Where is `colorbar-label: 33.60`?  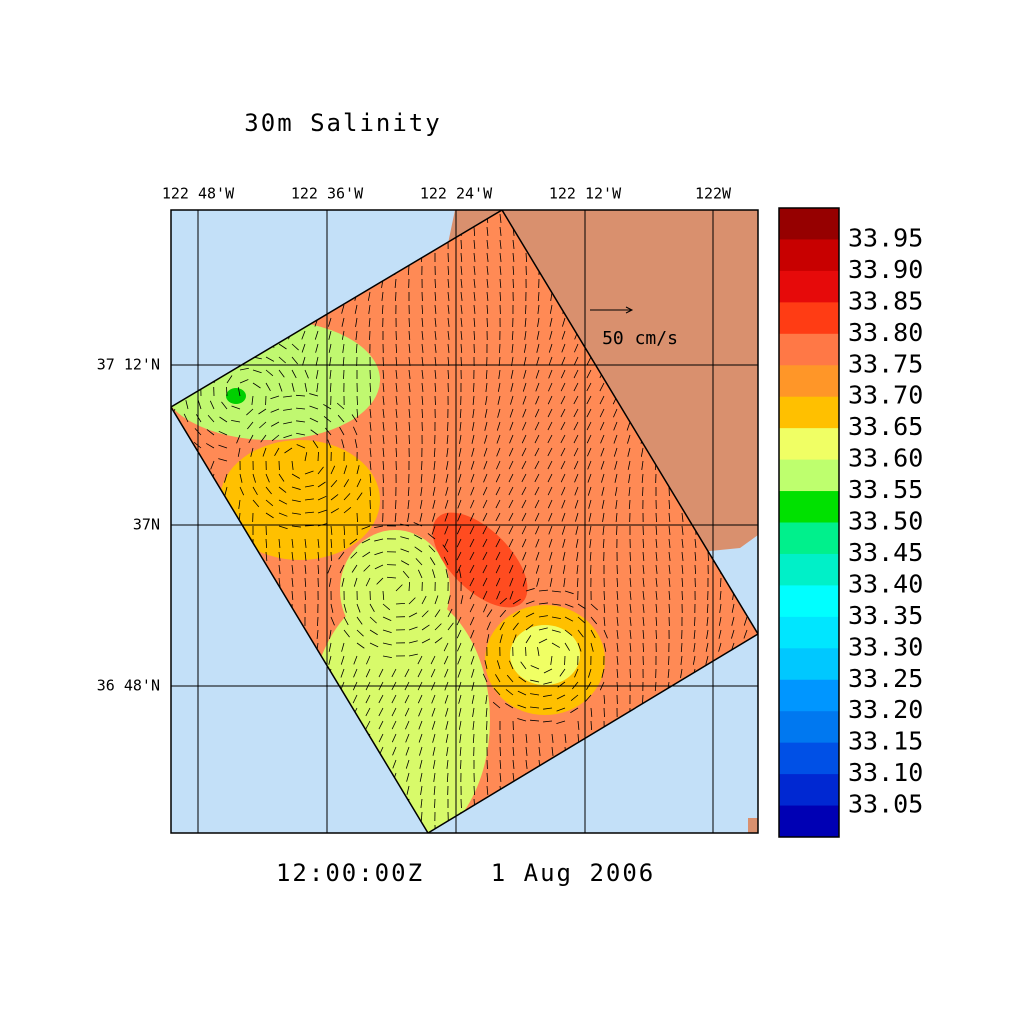 colorbar-label: 33.60 is located at coordinates (885, 458).